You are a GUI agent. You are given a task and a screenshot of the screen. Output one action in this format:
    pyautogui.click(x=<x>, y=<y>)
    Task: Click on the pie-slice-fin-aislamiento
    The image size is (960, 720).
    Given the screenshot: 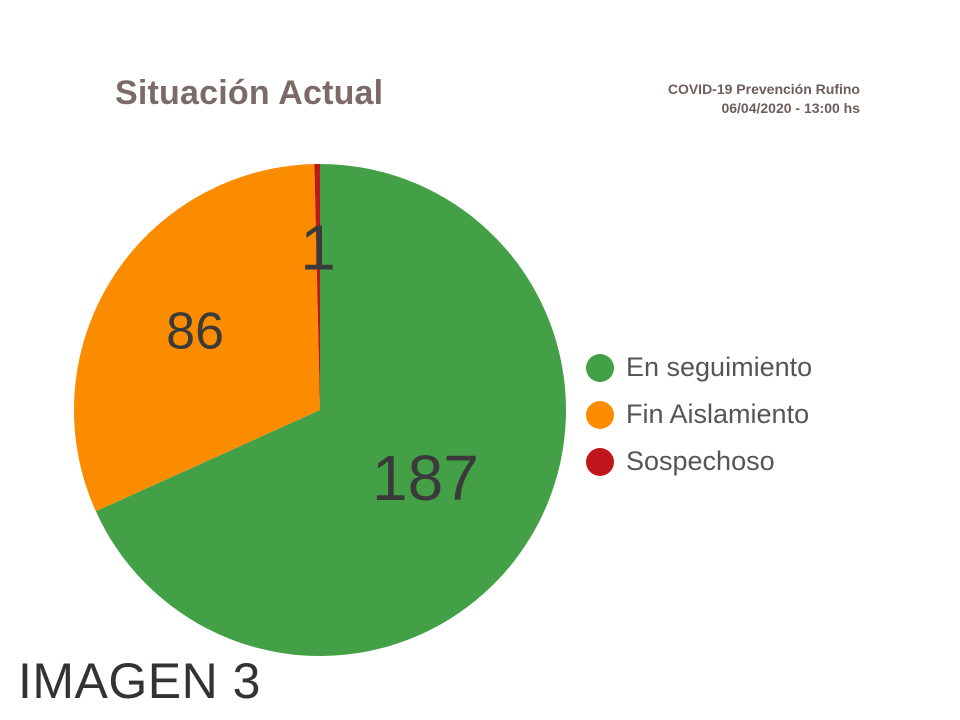 What is the action you would take?
    pyautogui.click(x=197, y=338)
    